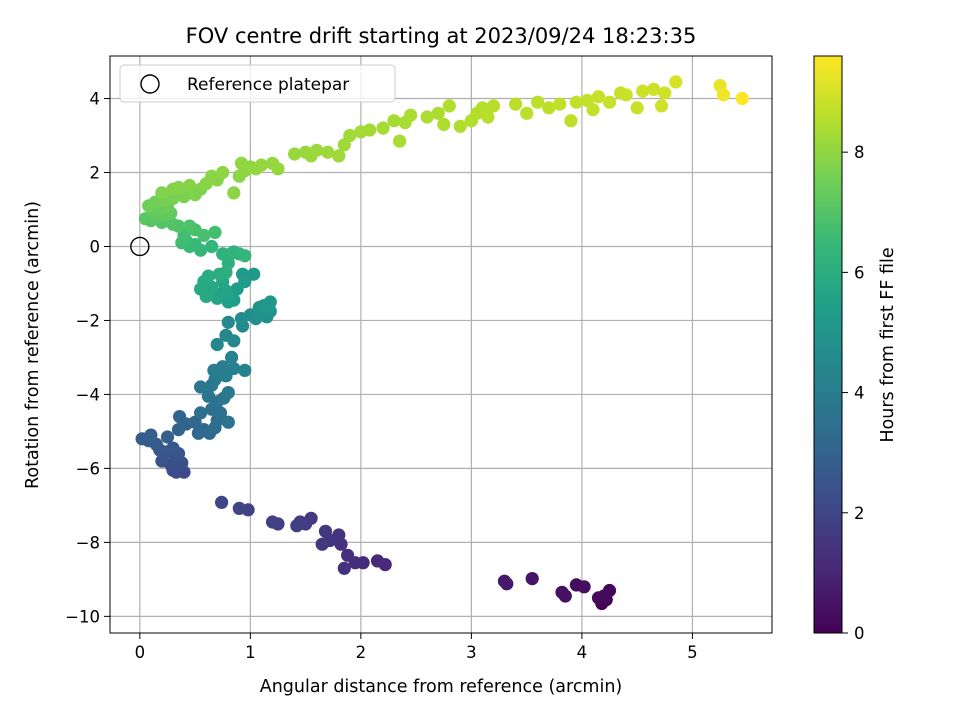 The image size is (960, 720). What do you see at coordinates (859, 393) in the screenshot?
I see `colorbar-tick-label: 4` at bounding box center [859, 393].